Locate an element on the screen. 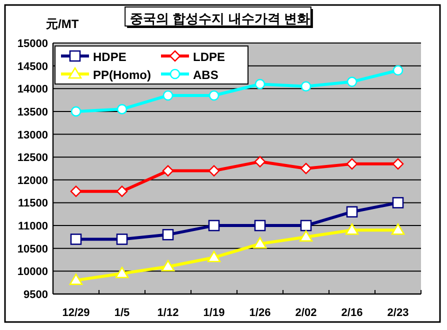 This screenshot has height=330, width=447. x-tick-label: 1/5 is located at coordinates (122, 313).